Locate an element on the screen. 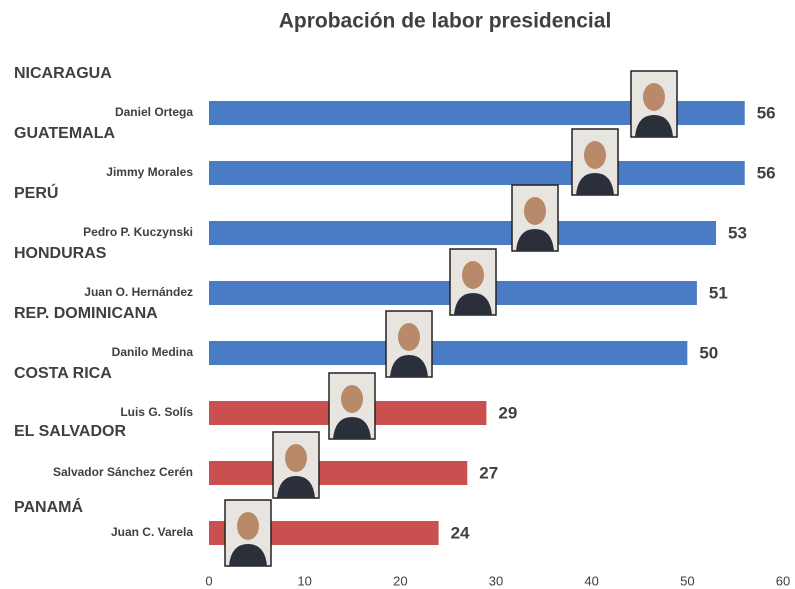  value-label: 50 is located at coordinates (708, 352).